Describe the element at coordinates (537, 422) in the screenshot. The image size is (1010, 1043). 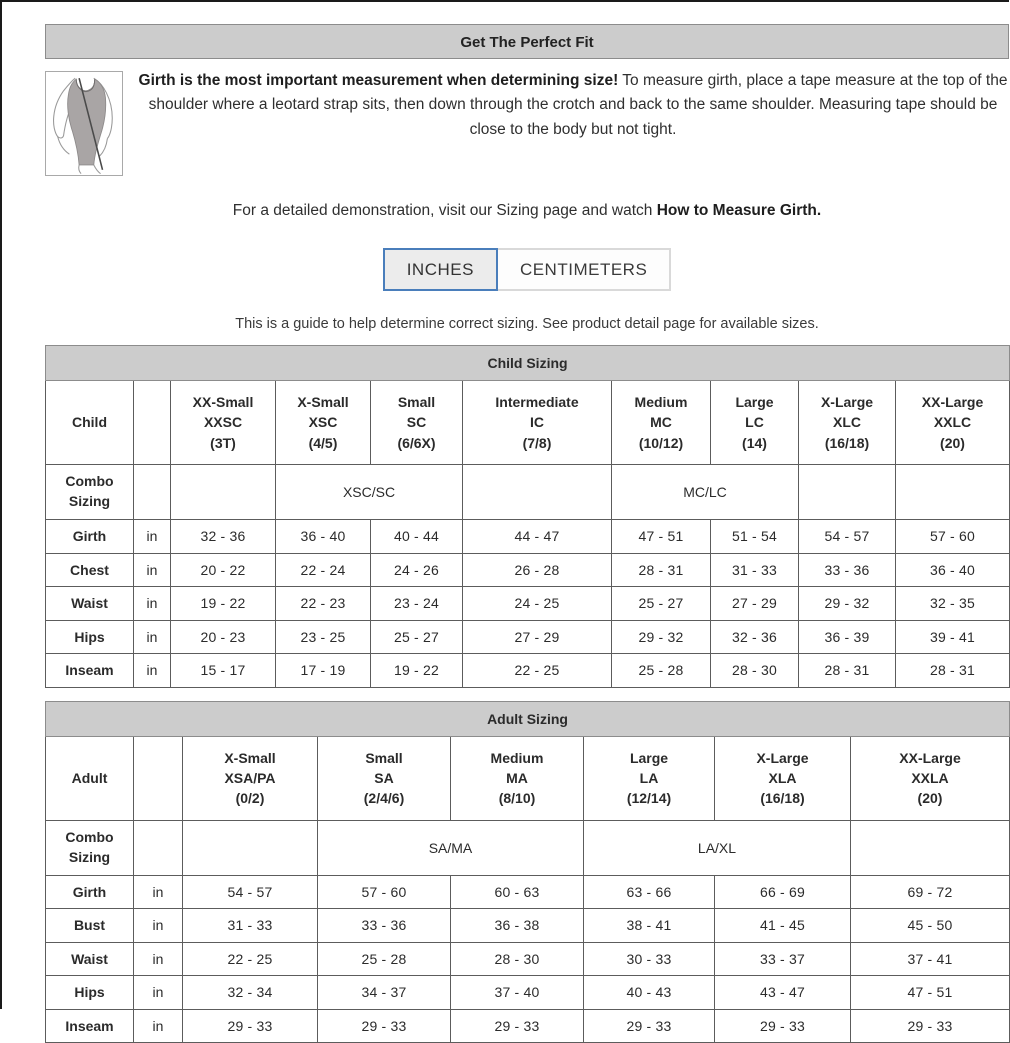
I see `child-col-code-3: IC` at that location.